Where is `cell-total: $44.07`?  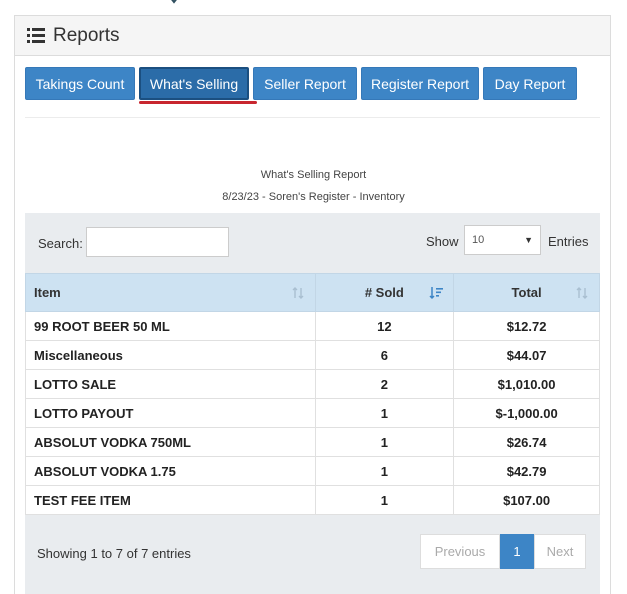
cell-total: $44.07 is located at coordinates (526, 355).